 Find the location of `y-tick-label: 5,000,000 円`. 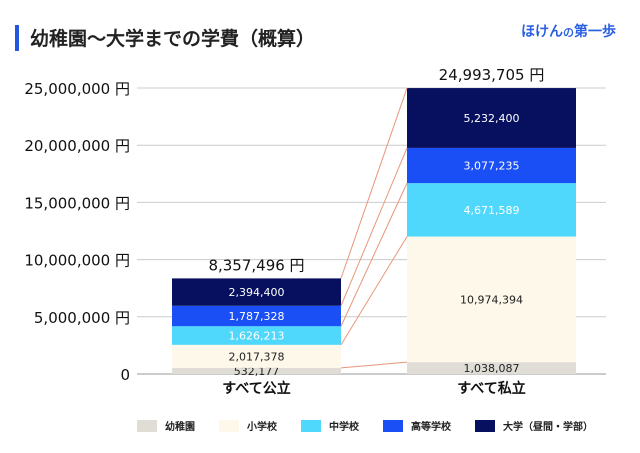

y-tick-label: 5,000,000 円 is located at coordinates (82, 318).